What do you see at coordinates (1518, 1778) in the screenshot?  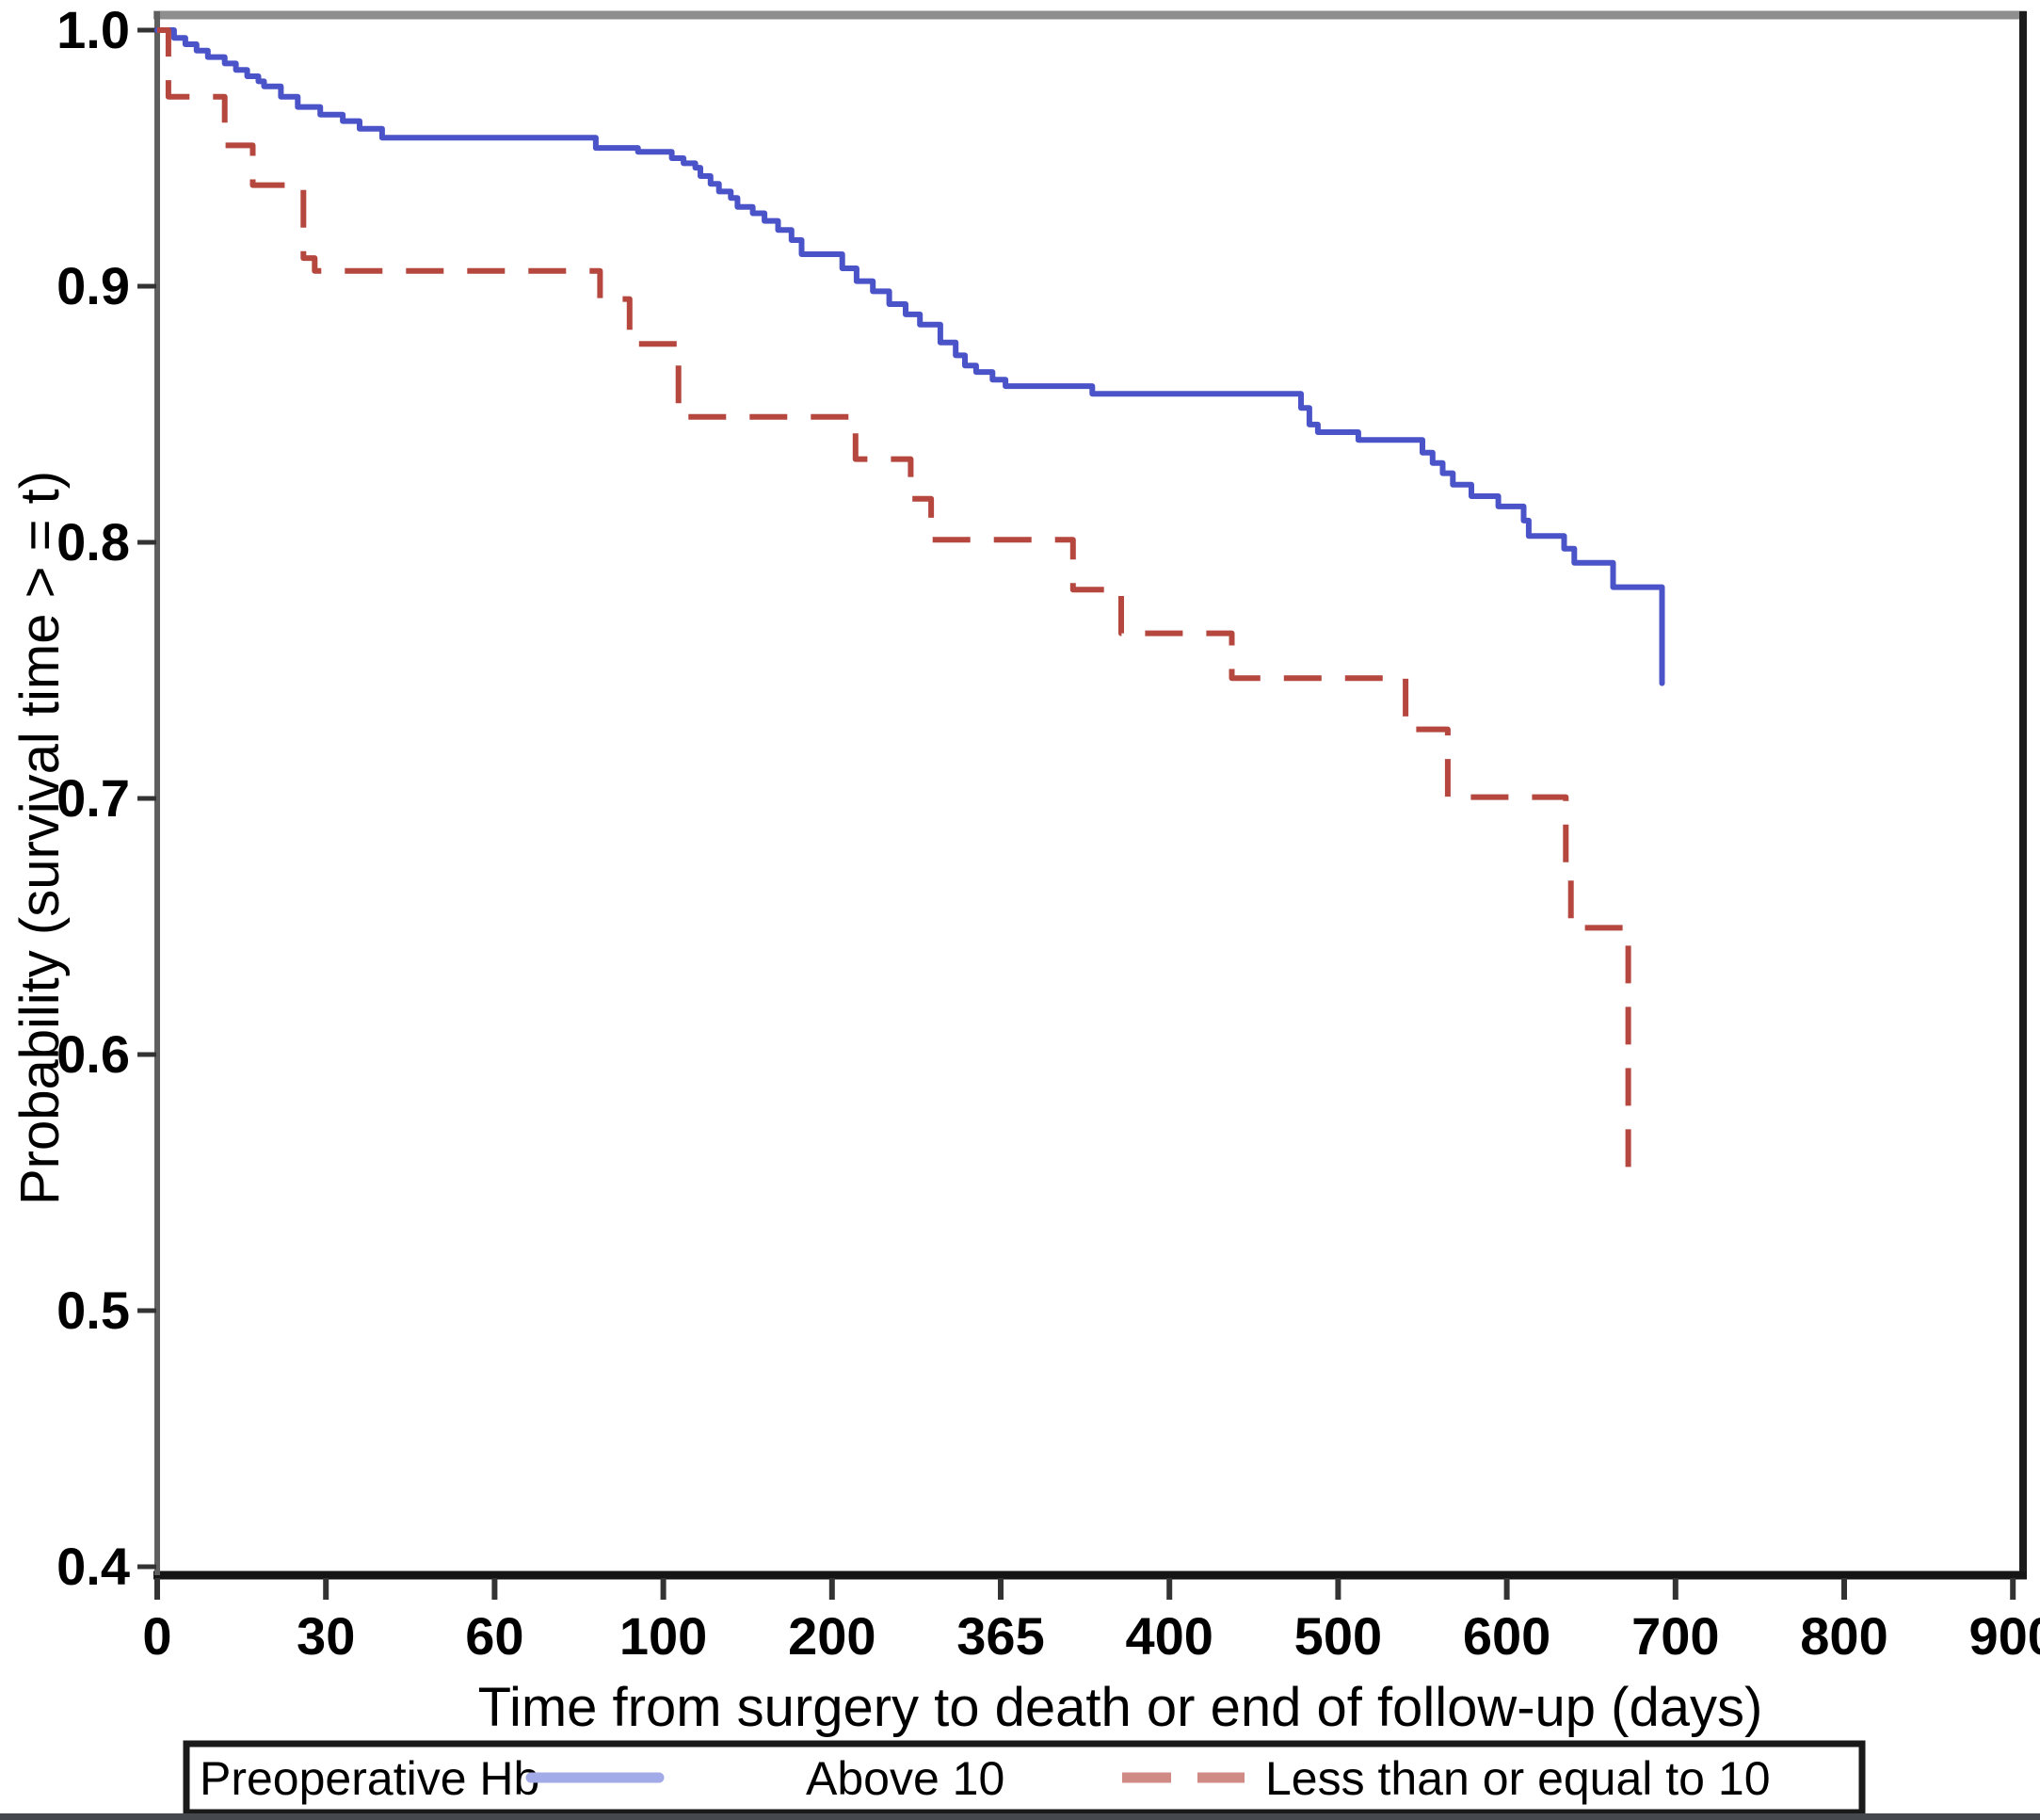 I see `legend-item-le10: Less than or equal to 10` at bounding box center [1518, 1778].